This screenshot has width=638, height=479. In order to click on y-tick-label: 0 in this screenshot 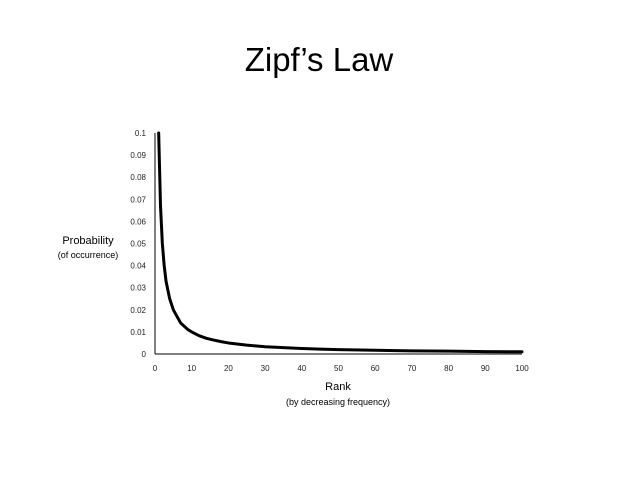, I will do `click(144, 354)`.